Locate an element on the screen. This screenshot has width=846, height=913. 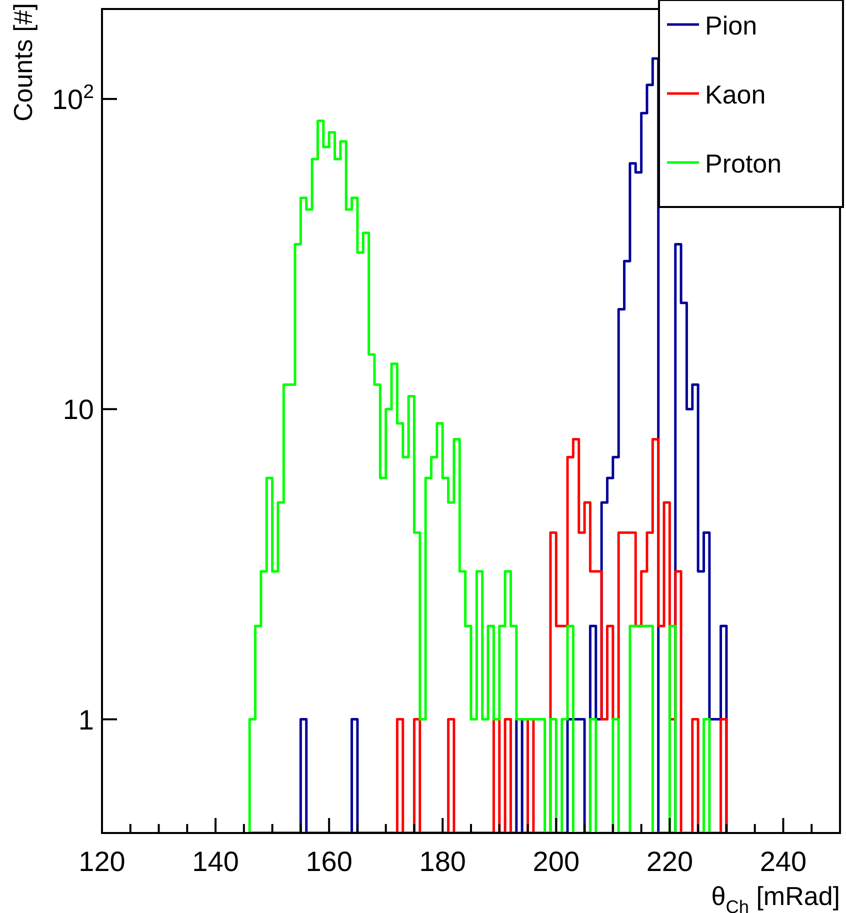
legend-label: Pion is located at coordinates (731, 25).